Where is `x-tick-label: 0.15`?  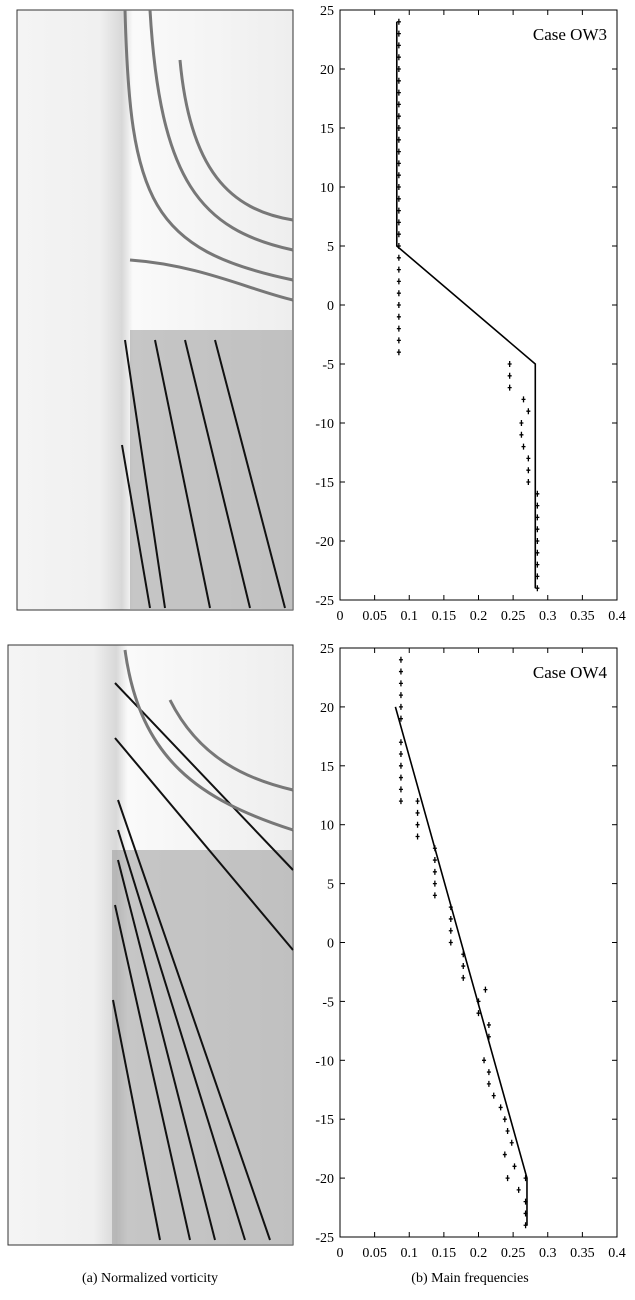
x-tick-label: 0.15 is located at coordinates (444, 616).